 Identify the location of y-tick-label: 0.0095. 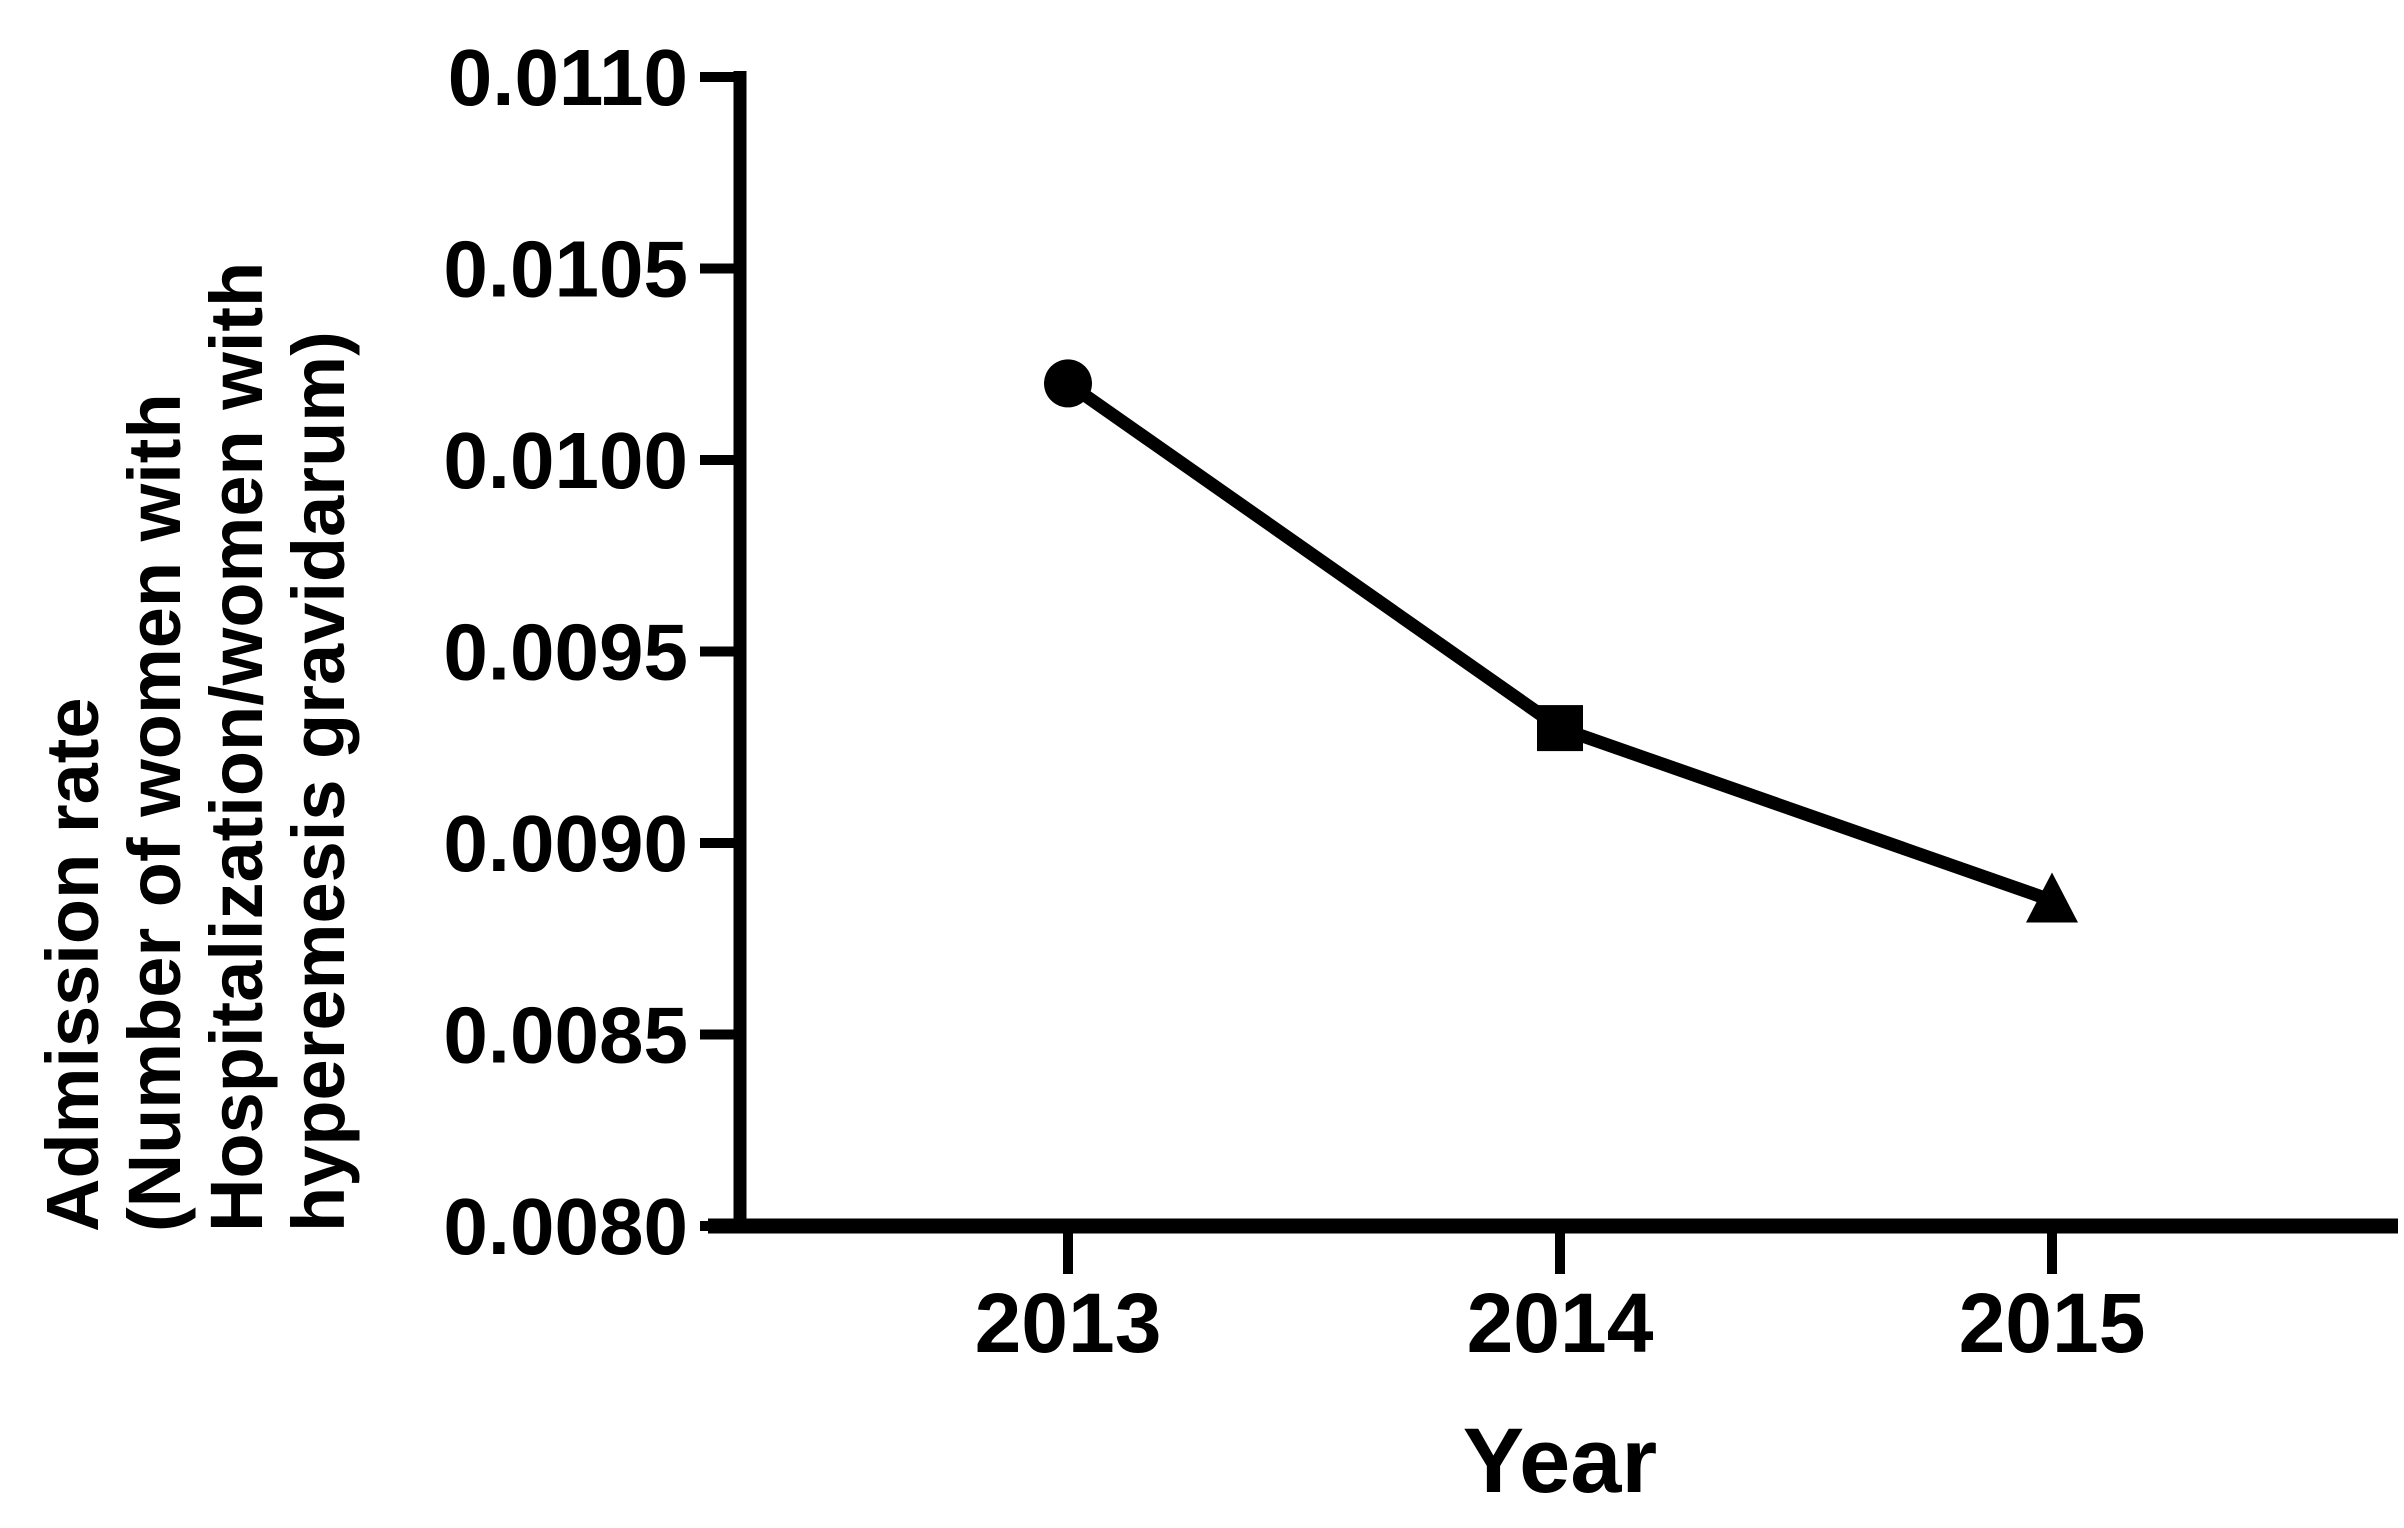
(565, 652).